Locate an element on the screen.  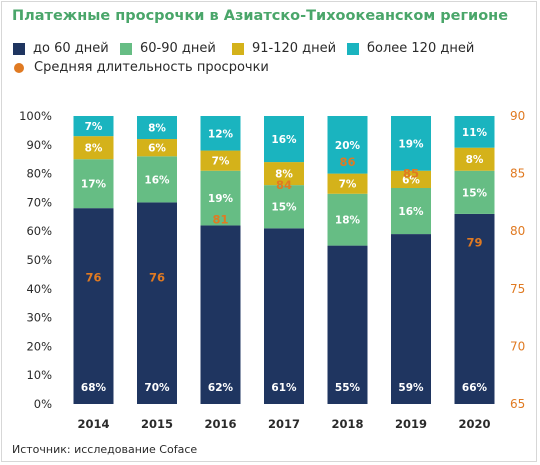
x-tick-label: 2014 is located at coordinates (93, 424).